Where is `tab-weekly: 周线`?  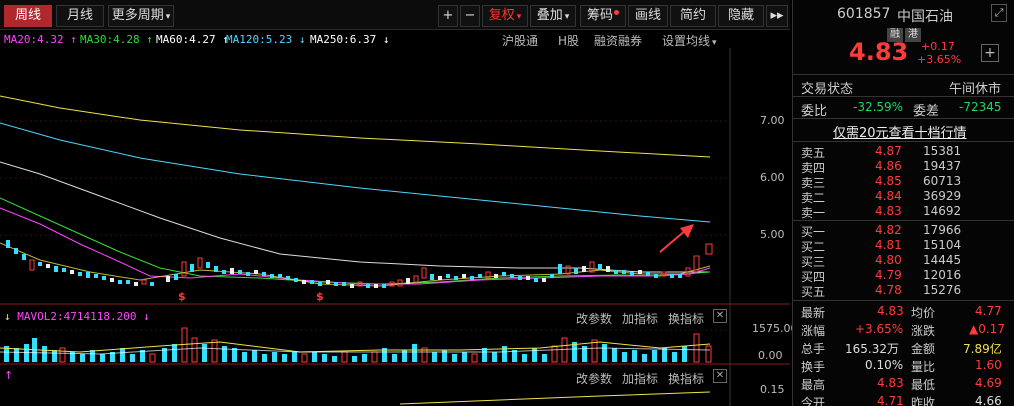 tab-weekly: 周线 is located at coordinates (28, 16).